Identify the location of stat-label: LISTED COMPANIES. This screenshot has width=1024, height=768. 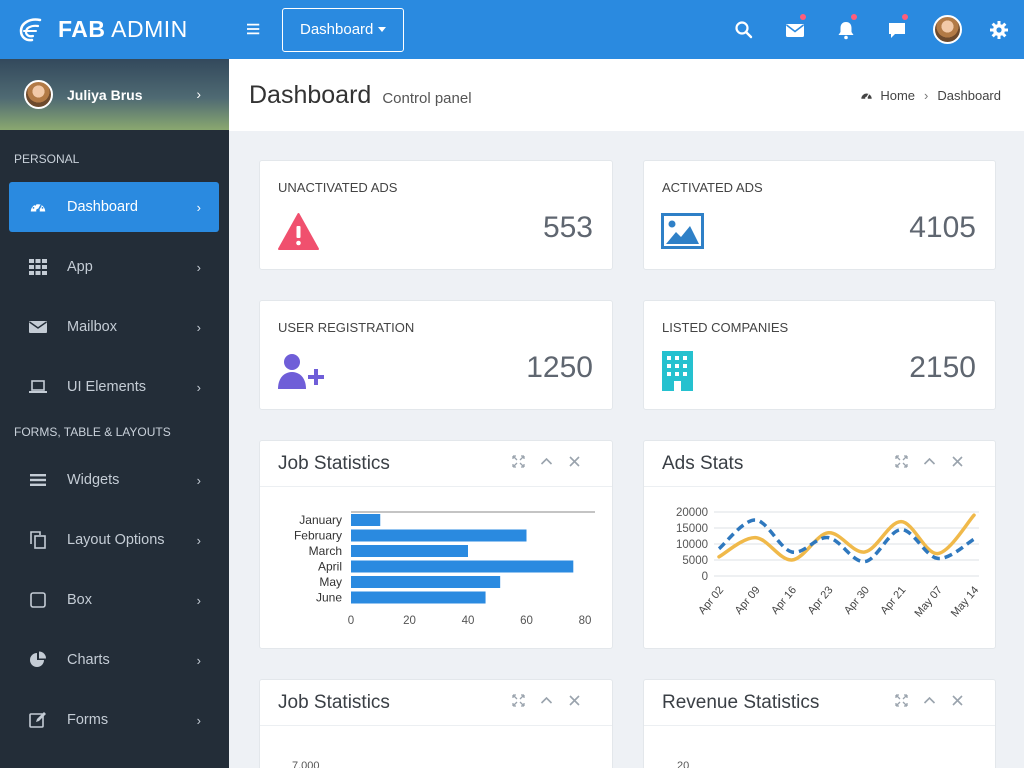
(725, 327).